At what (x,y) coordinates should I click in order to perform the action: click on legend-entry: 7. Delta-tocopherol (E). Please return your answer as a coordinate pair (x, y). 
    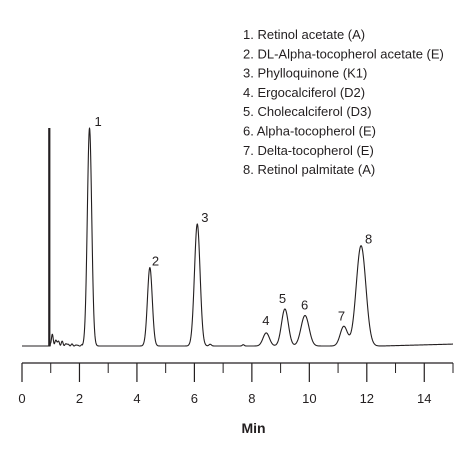
    Looking at the image, I should click on (308, 150).